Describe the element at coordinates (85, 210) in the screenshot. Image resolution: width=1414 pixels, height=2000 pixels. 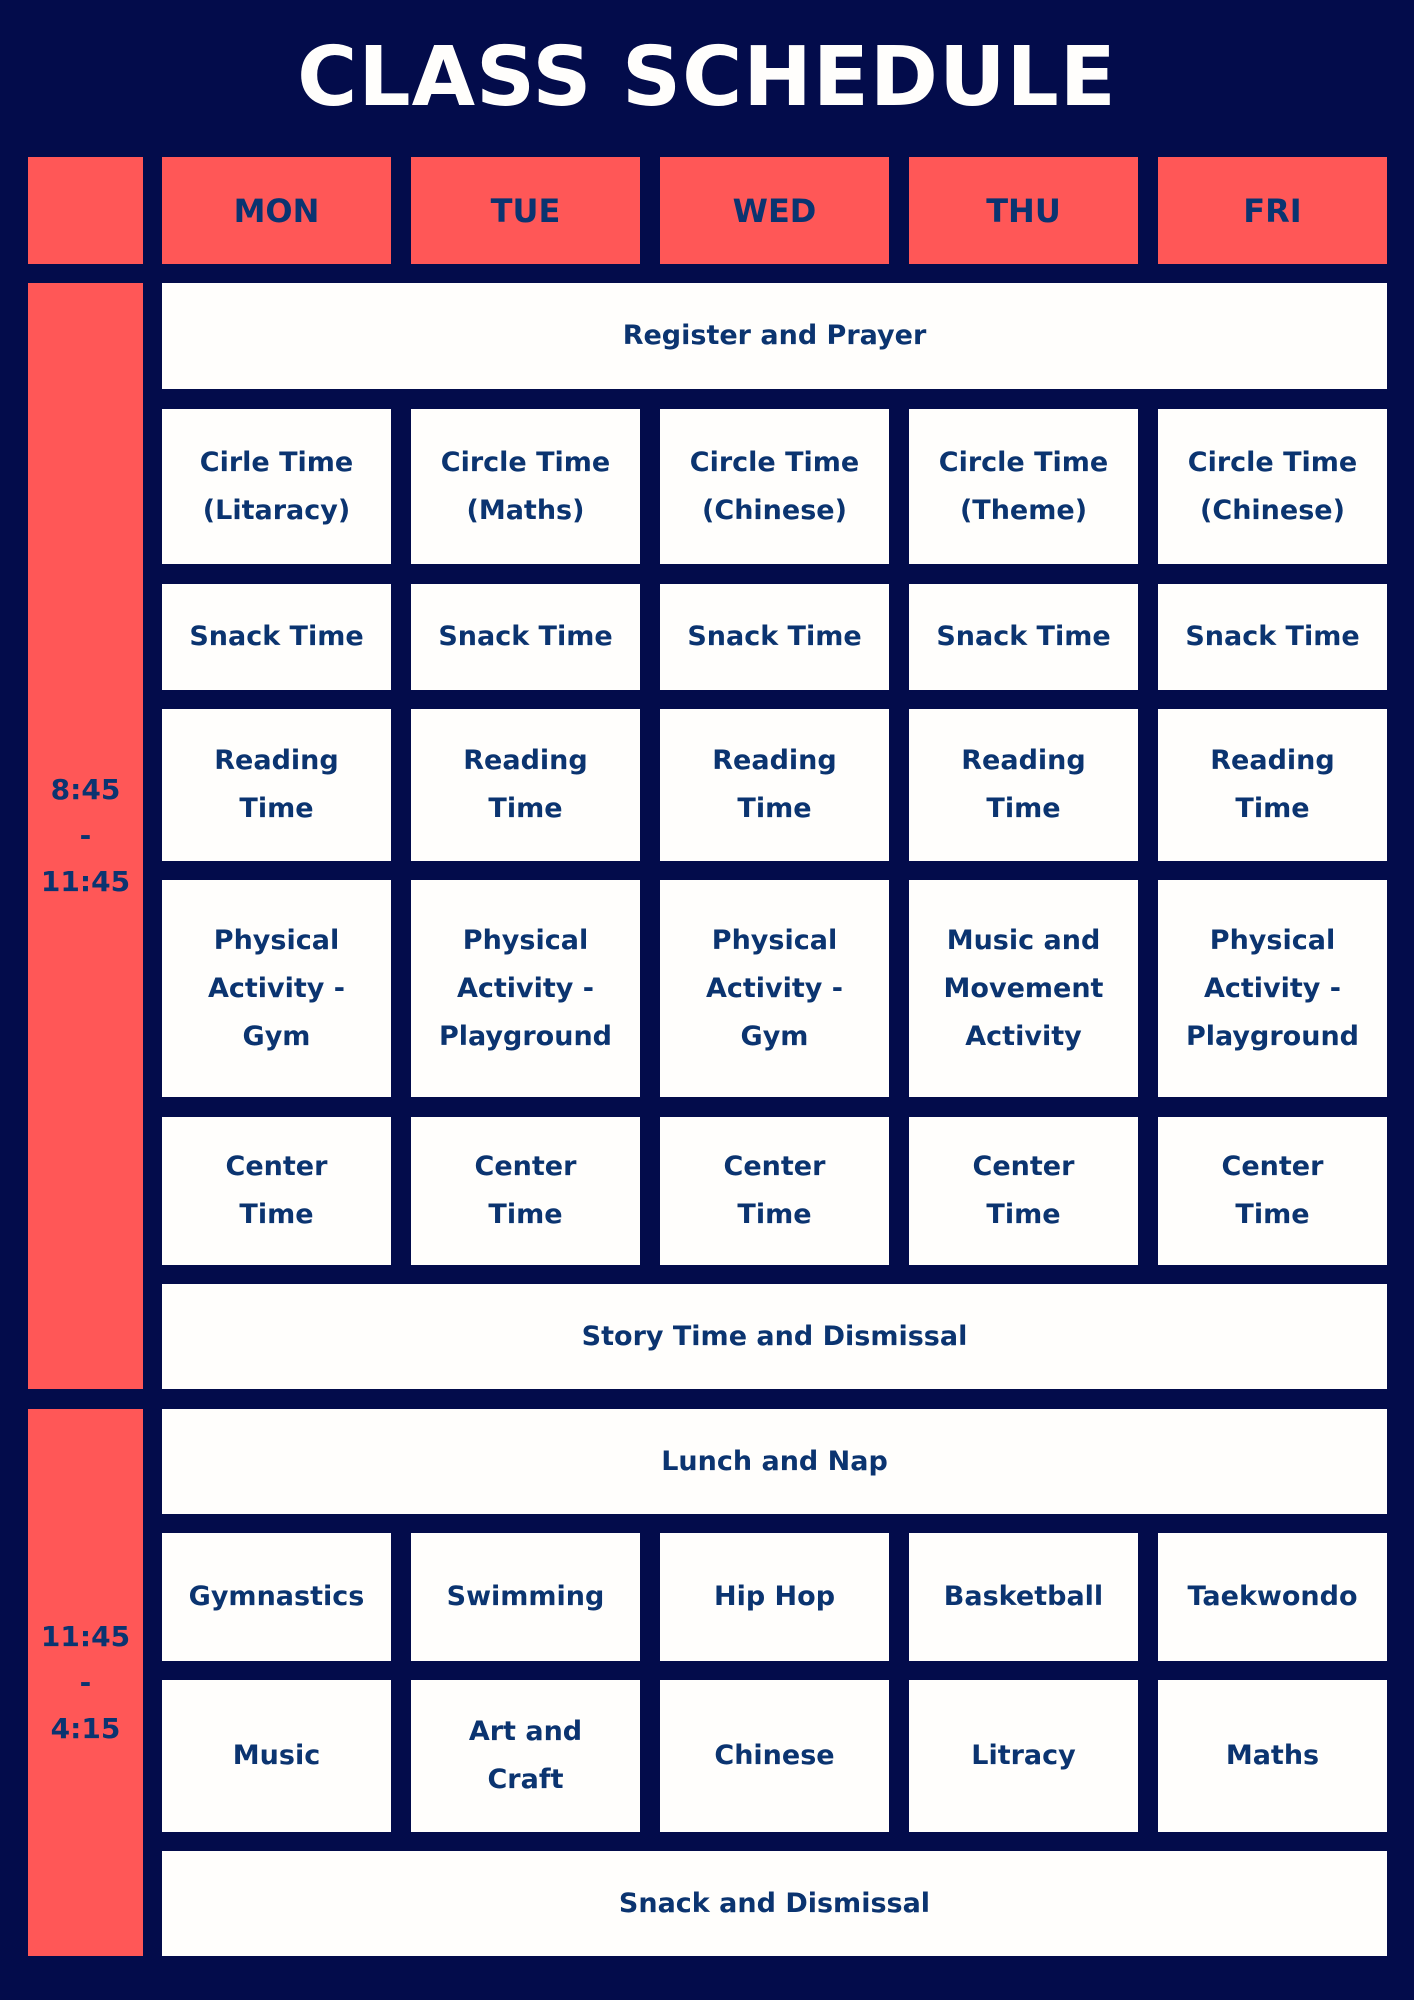
I see `header-corner` at that location.